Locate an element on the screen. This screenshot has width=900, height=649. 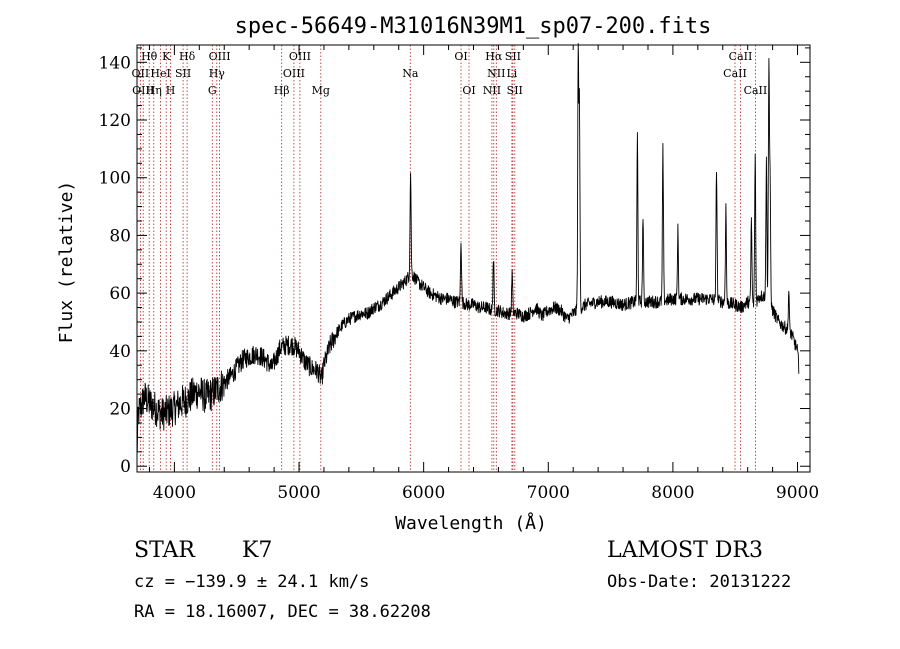
y-axis-label: Flux (relative) is located at coordinates (66, 262).